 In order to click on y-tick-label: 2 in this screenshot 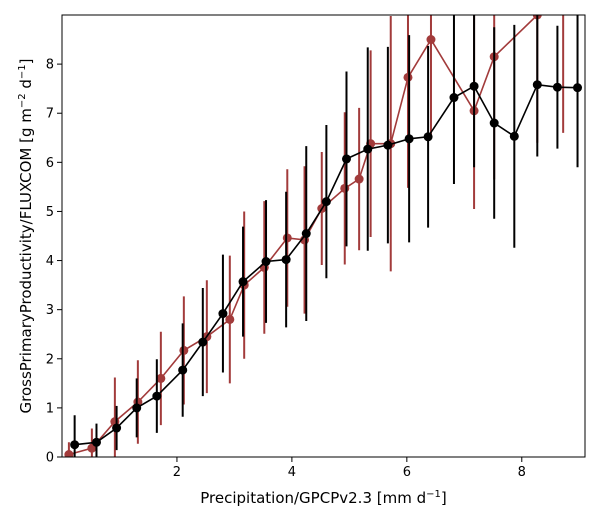, I will do `click(50, 359)`.